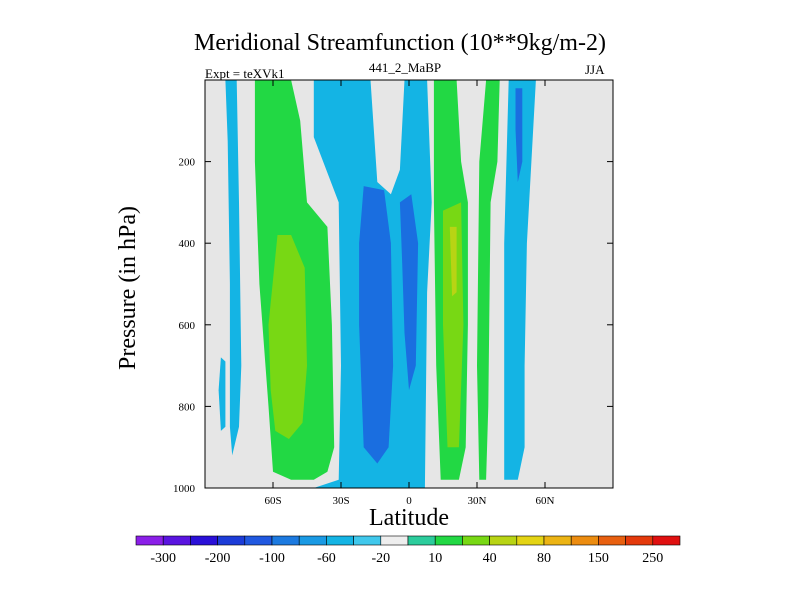 The height and width of the screenshot is (600, 800). I want to click on y-tick-label: 400, so click(187, 244).